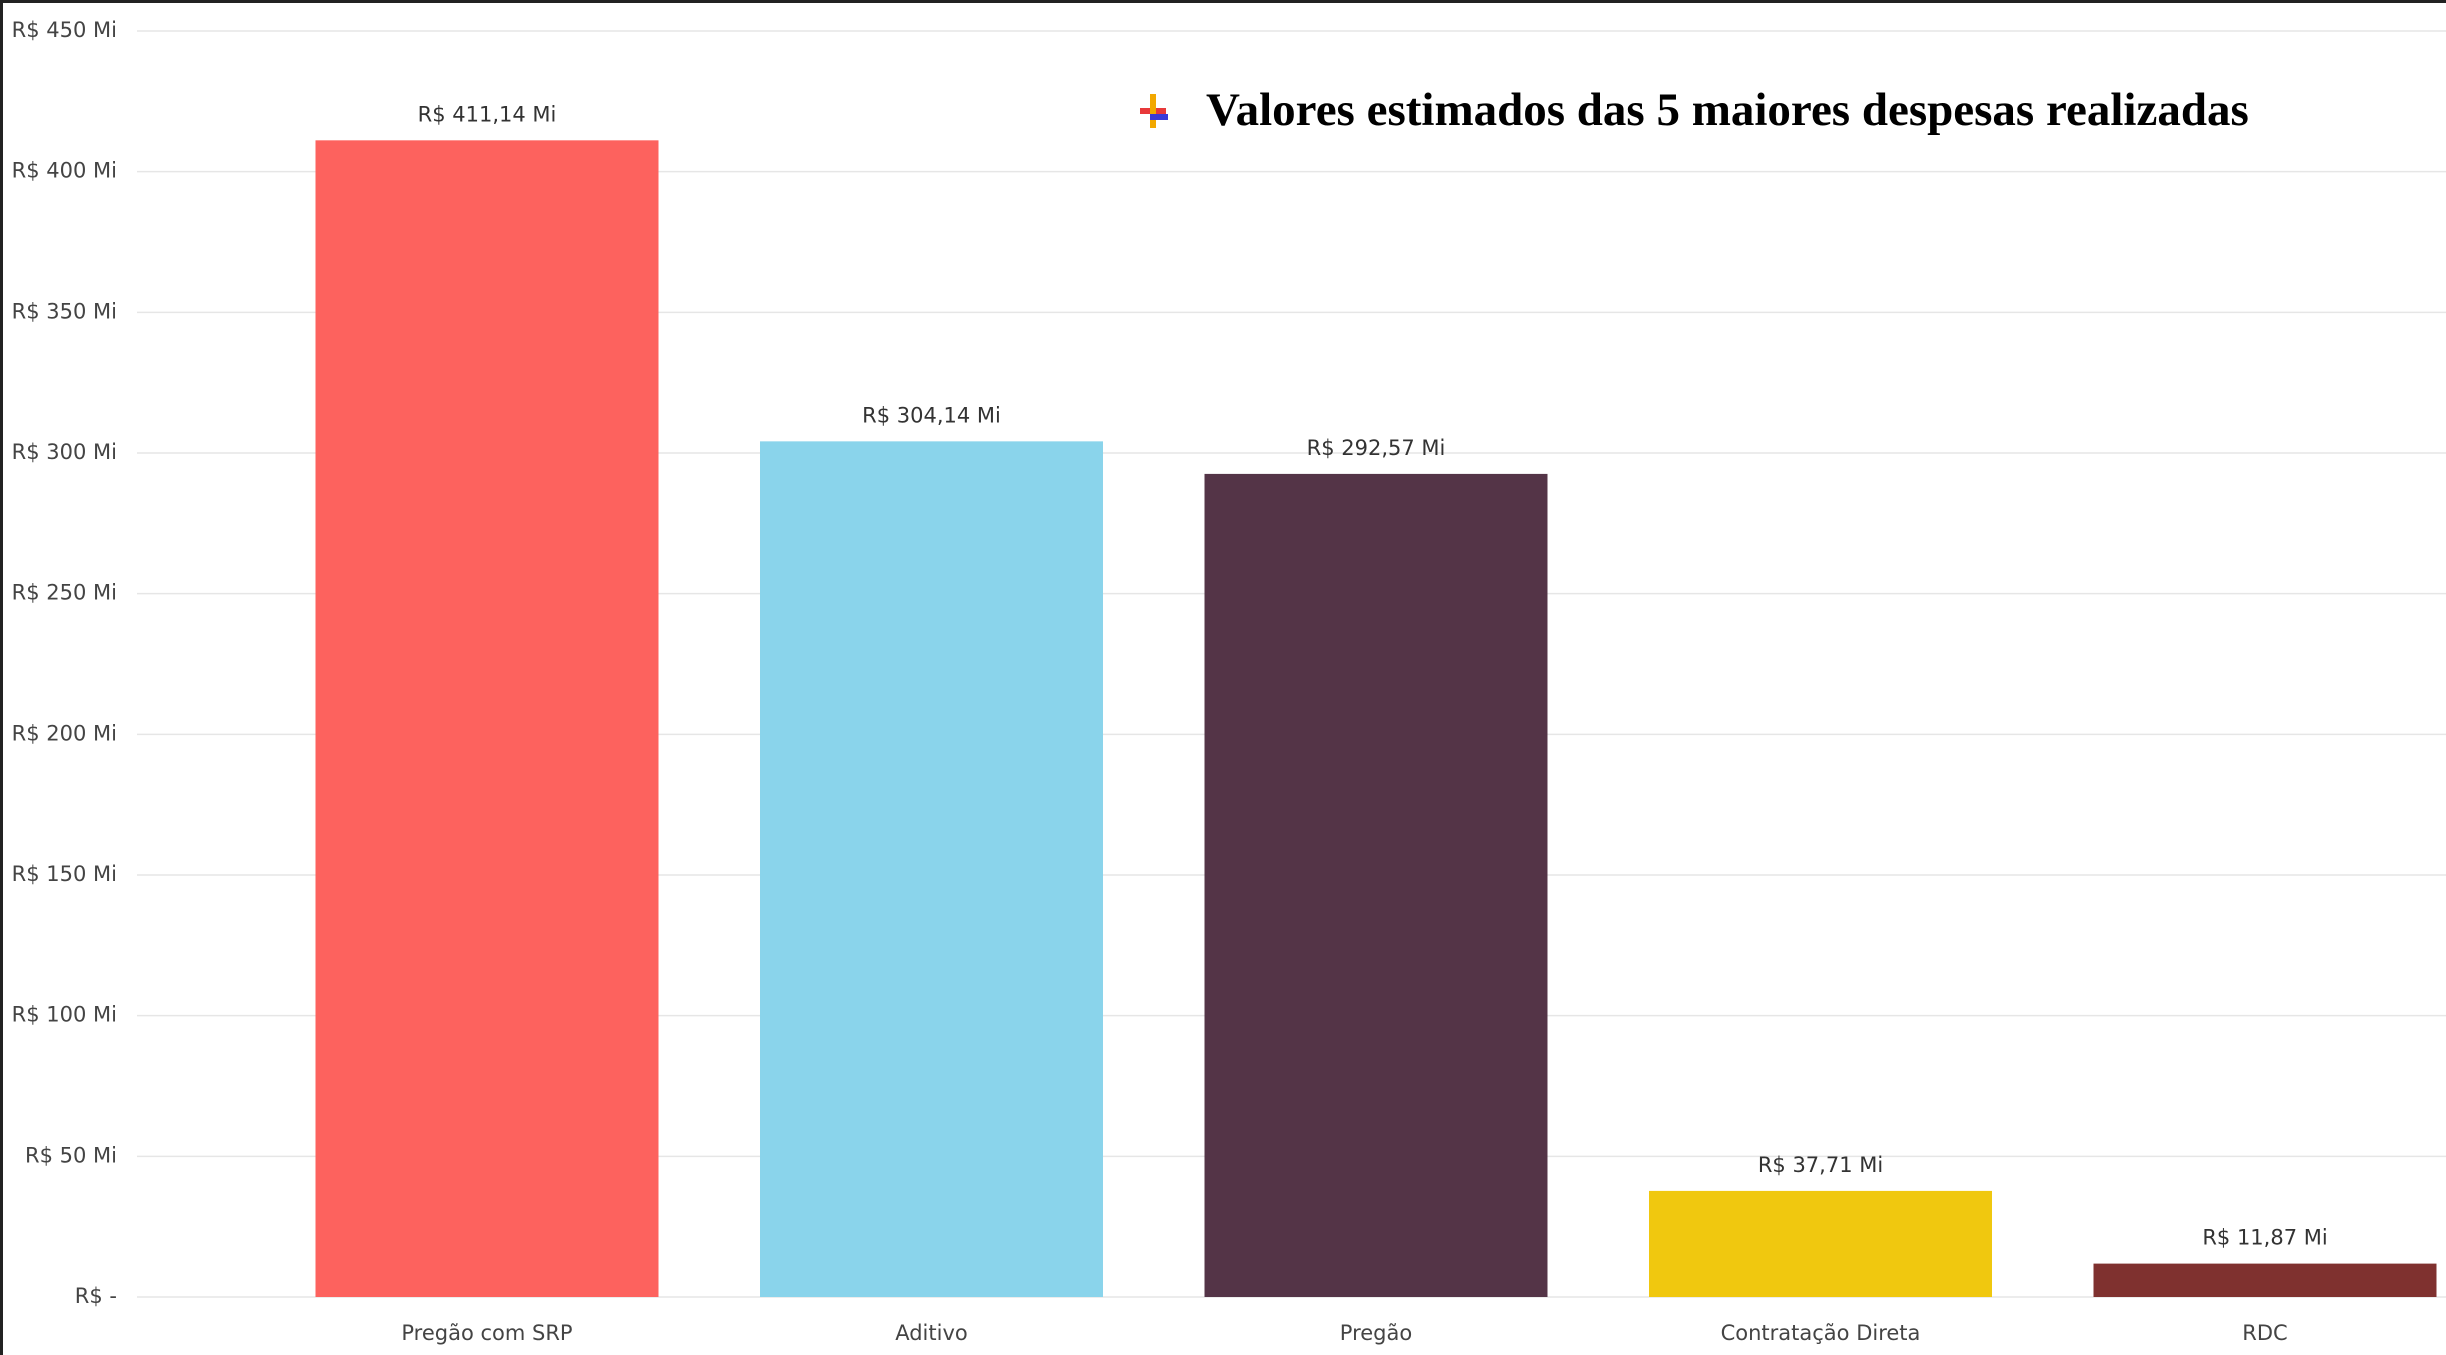  I want to click on value-label: R$ 292,57 Mi, so click(1376, 448).